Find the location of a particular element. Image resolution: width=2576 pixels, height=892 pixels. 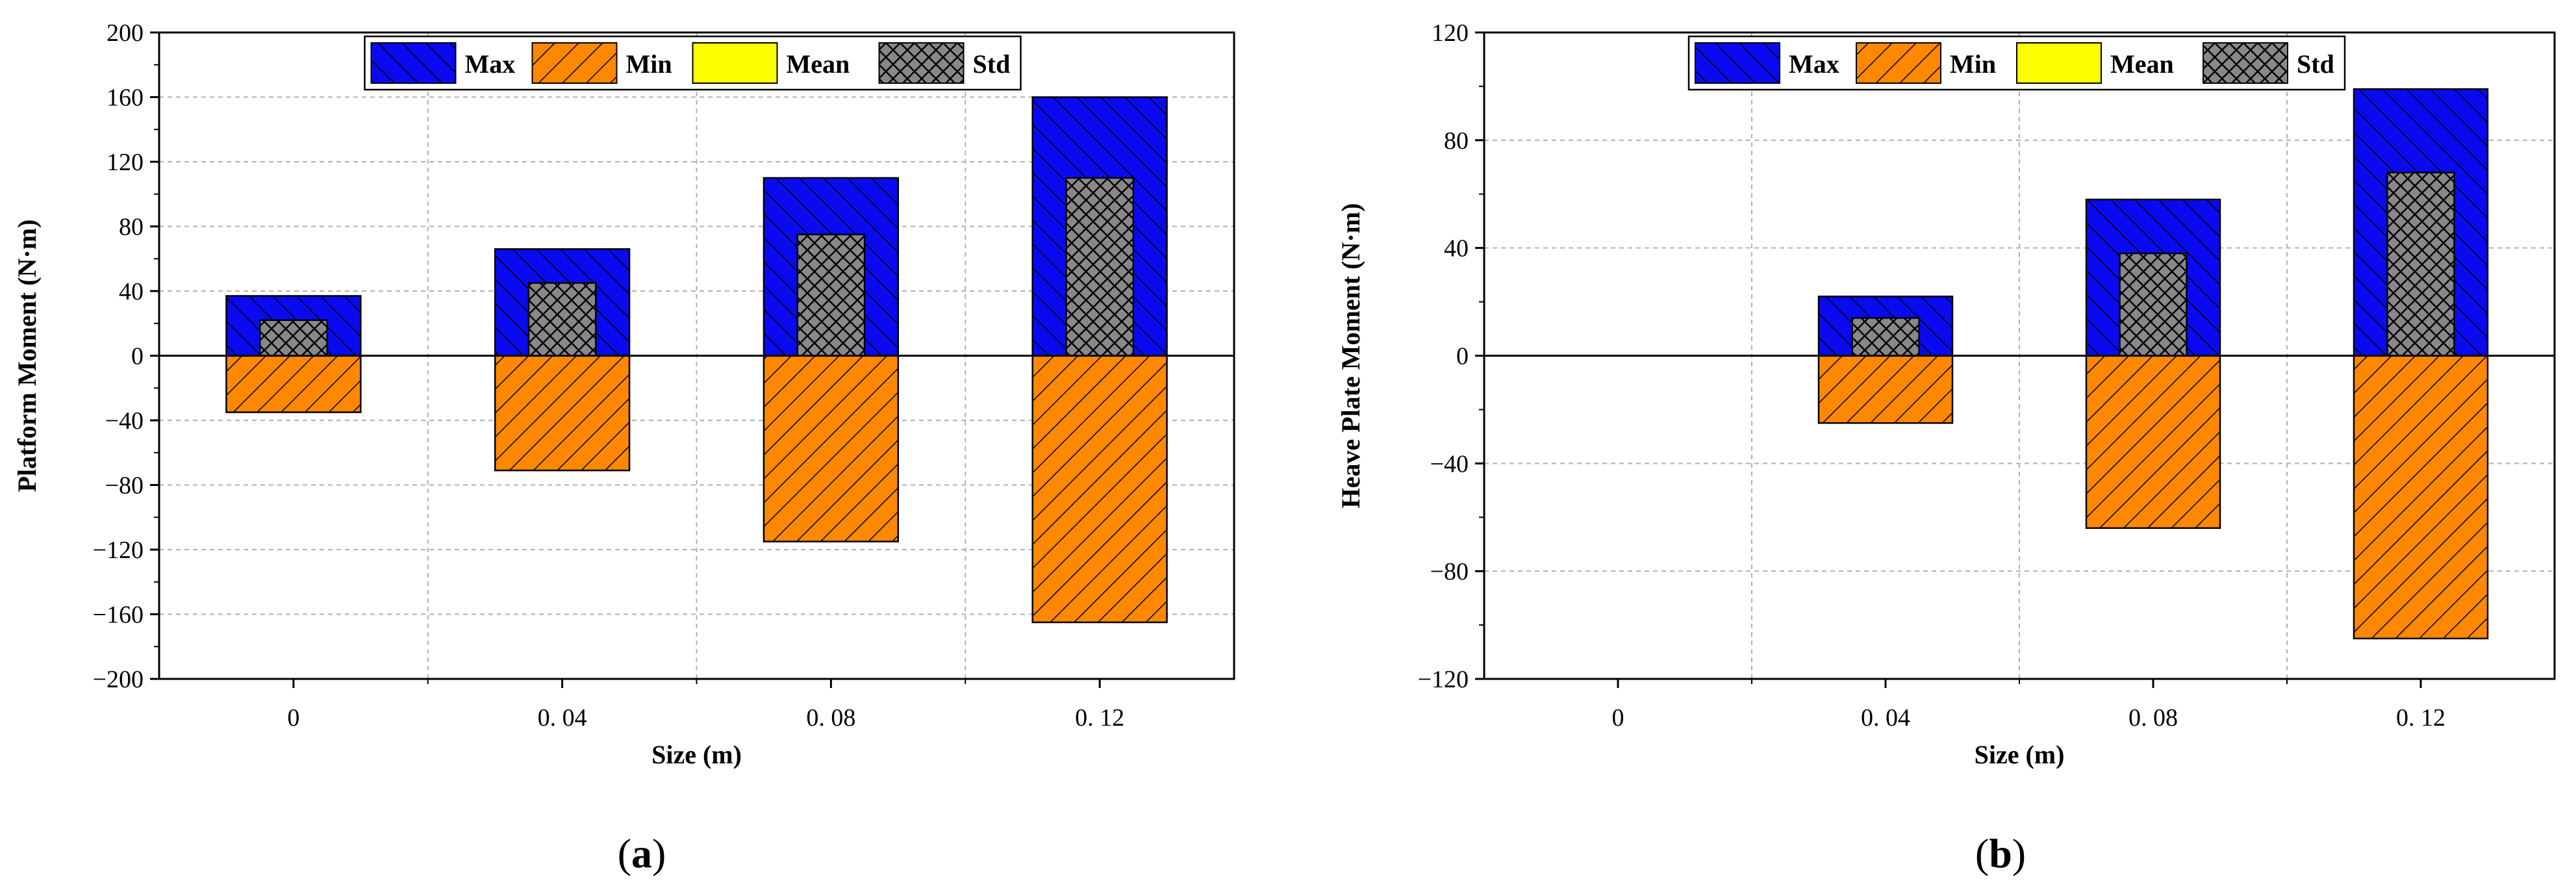

y-tick-label: −160 is located at coordinates (118, 615).